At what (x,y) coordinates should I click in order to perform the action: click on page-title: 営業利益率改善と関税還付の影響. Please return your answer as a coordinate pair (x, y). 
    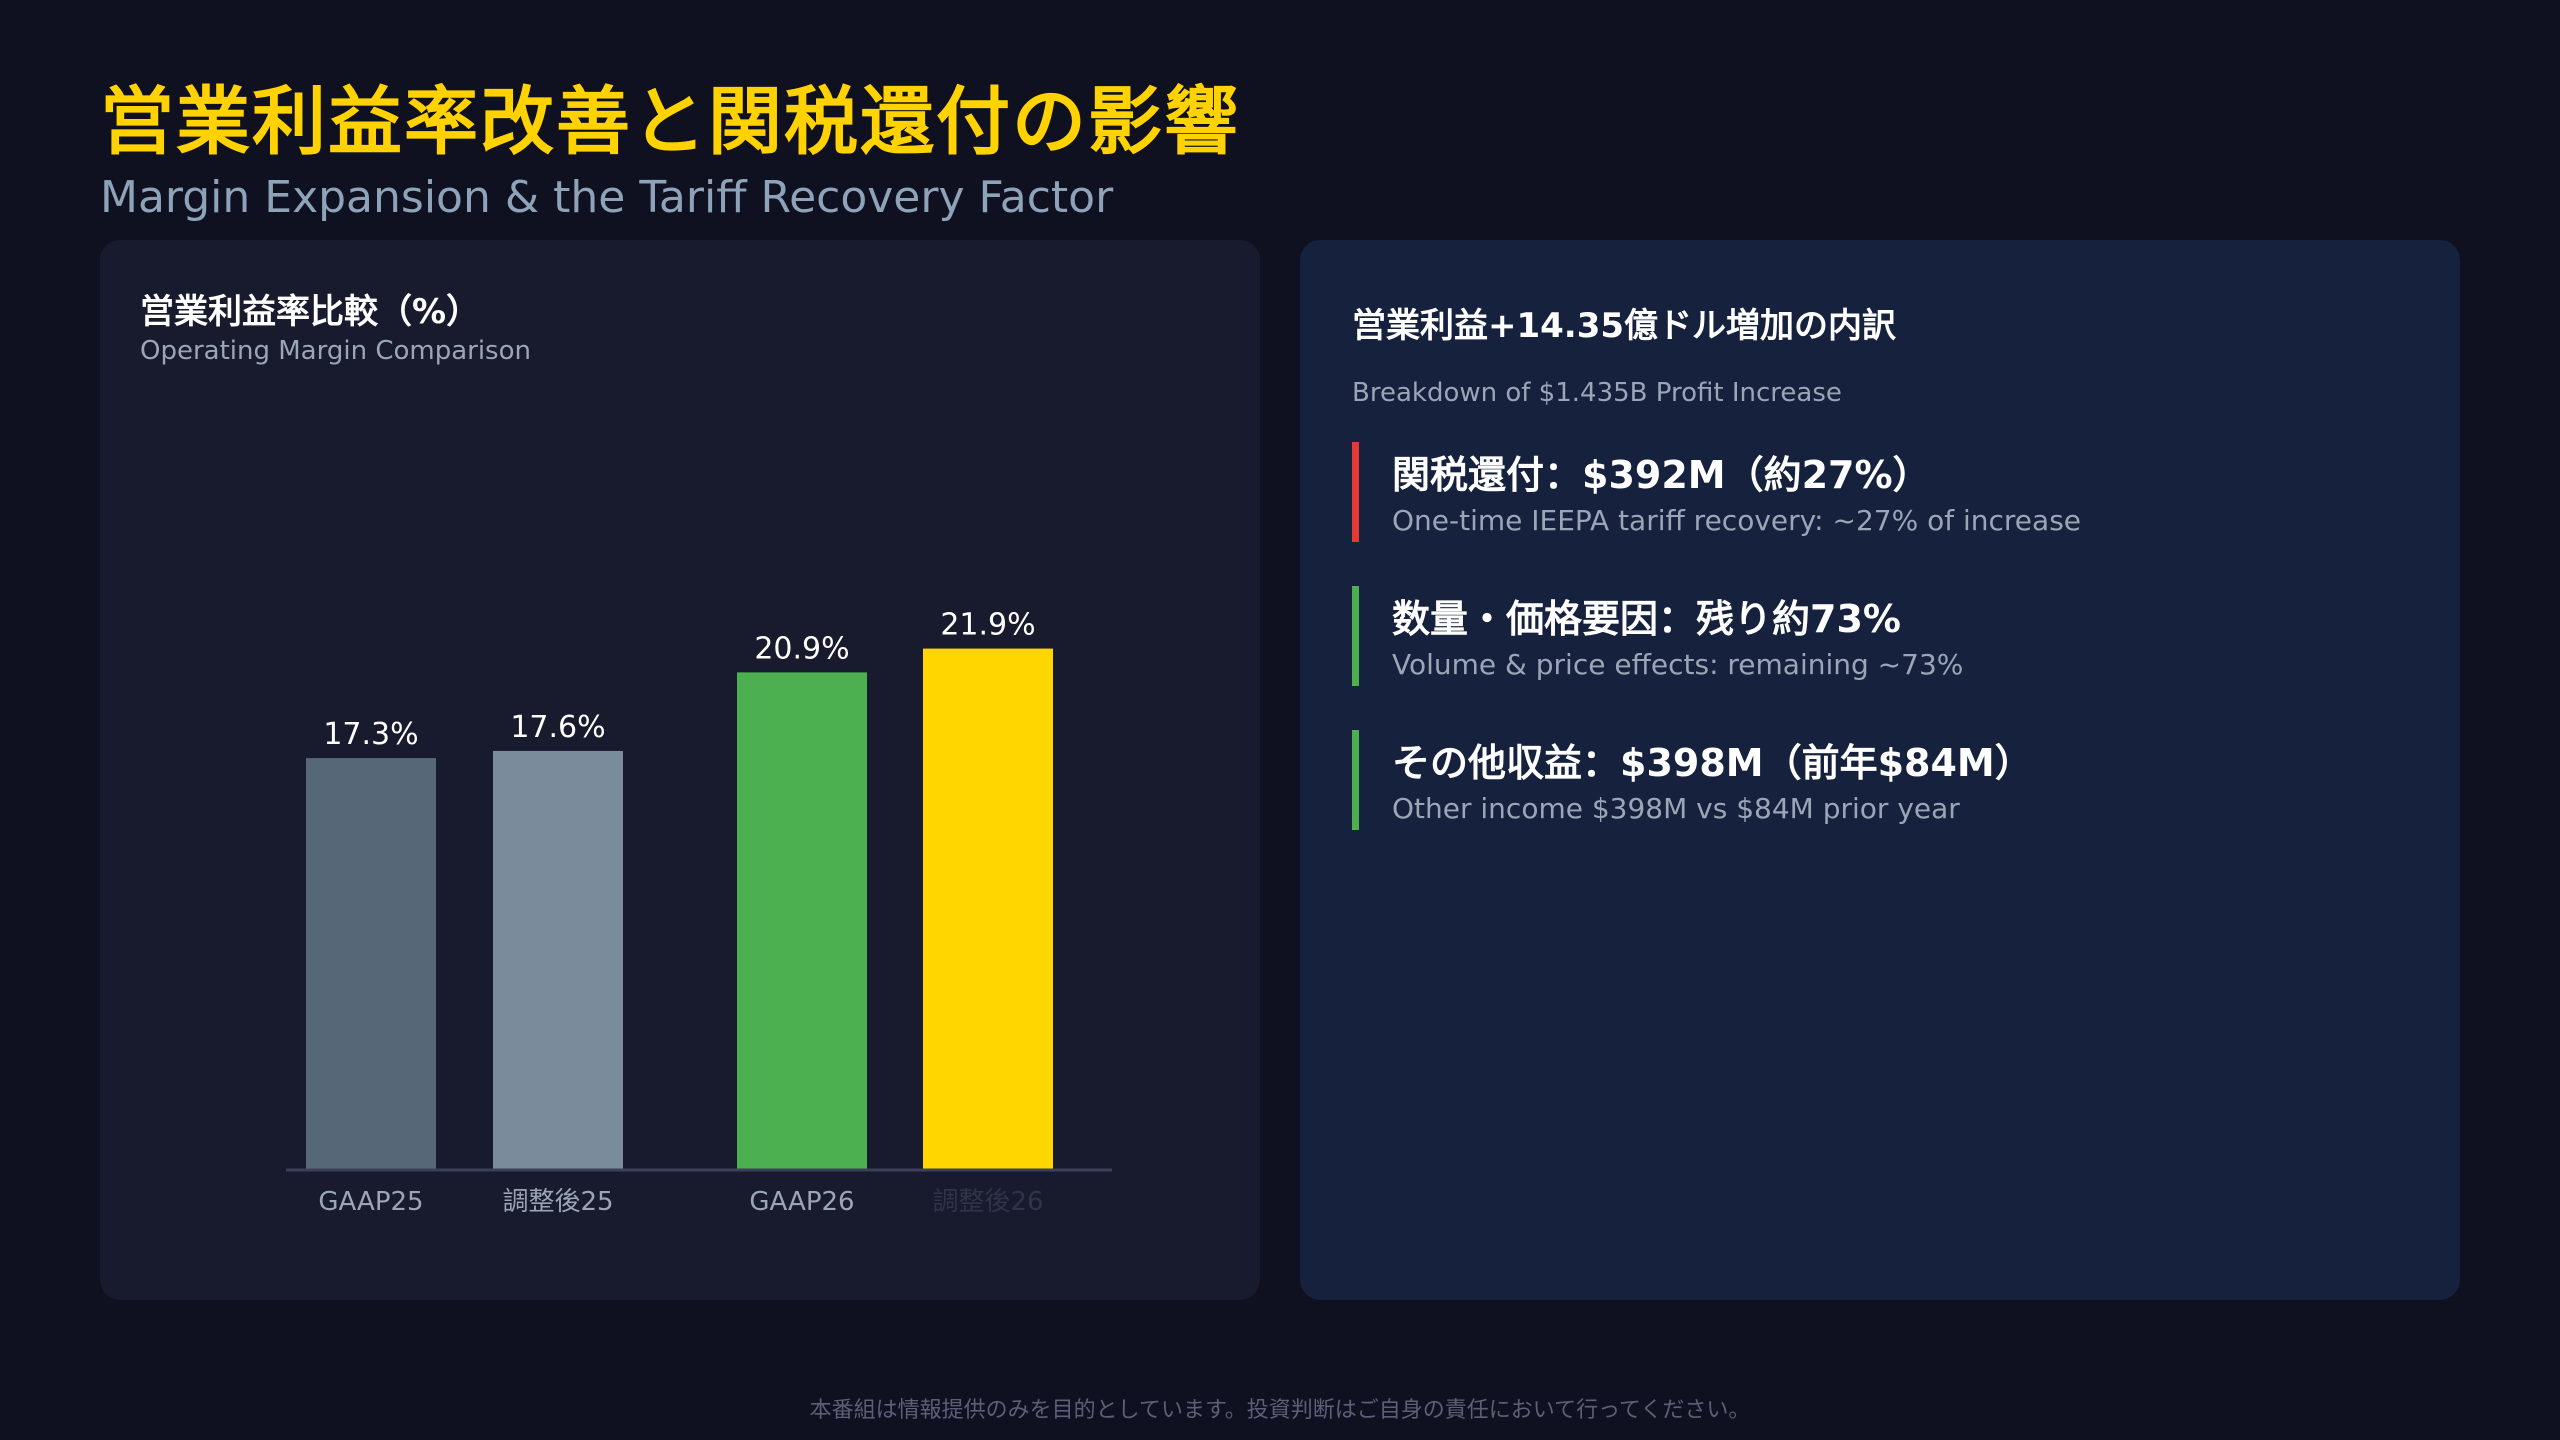
    Looking at the image, I should click on (670, 122).